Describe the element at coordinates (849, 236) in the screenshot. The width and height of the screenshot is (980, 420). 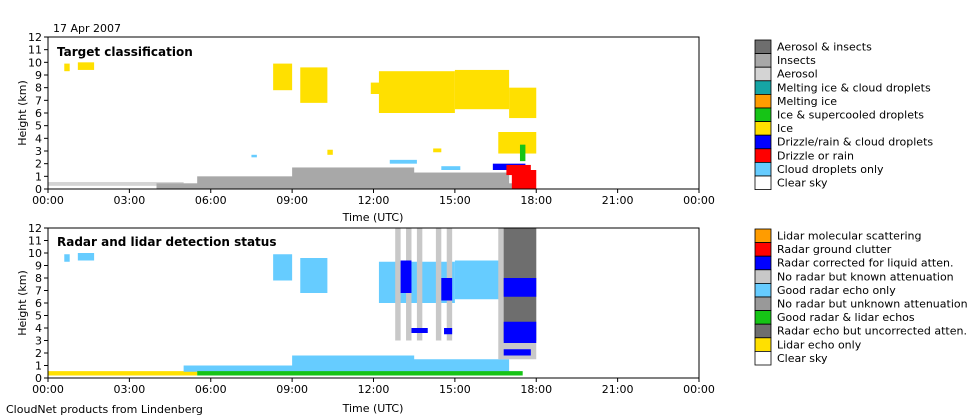
I see `status-legend-label: Lidar molecular scattering` at that location.